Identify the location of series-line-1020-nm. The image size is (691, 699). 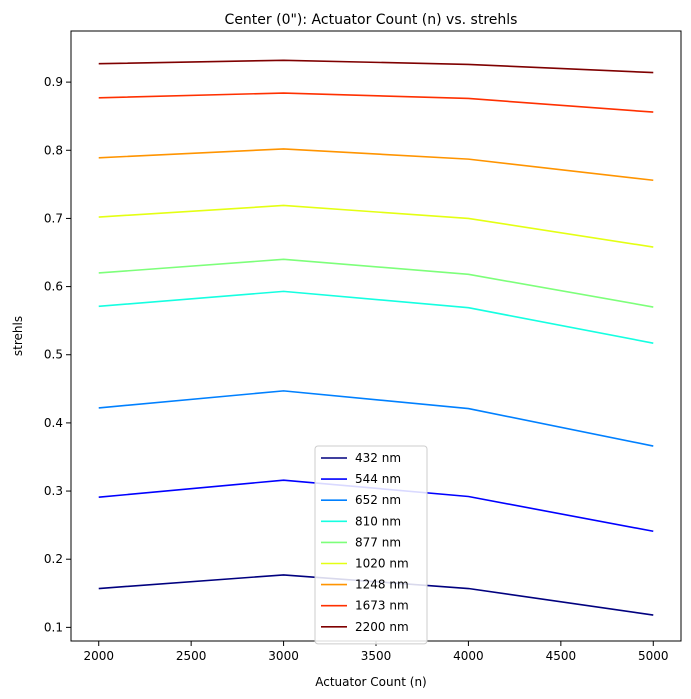
(376, 226).